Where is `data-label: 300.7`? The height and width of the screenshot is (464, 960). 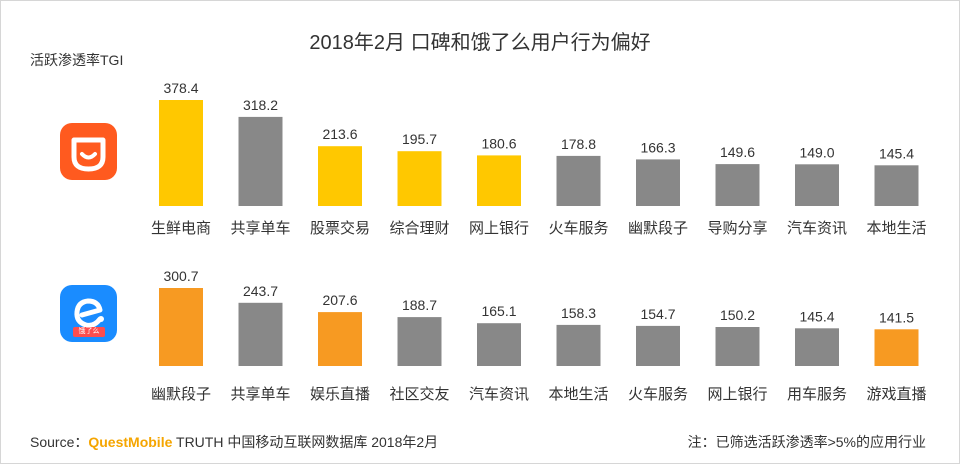 data-label: 300.7 is located at coordinates (180, 276).